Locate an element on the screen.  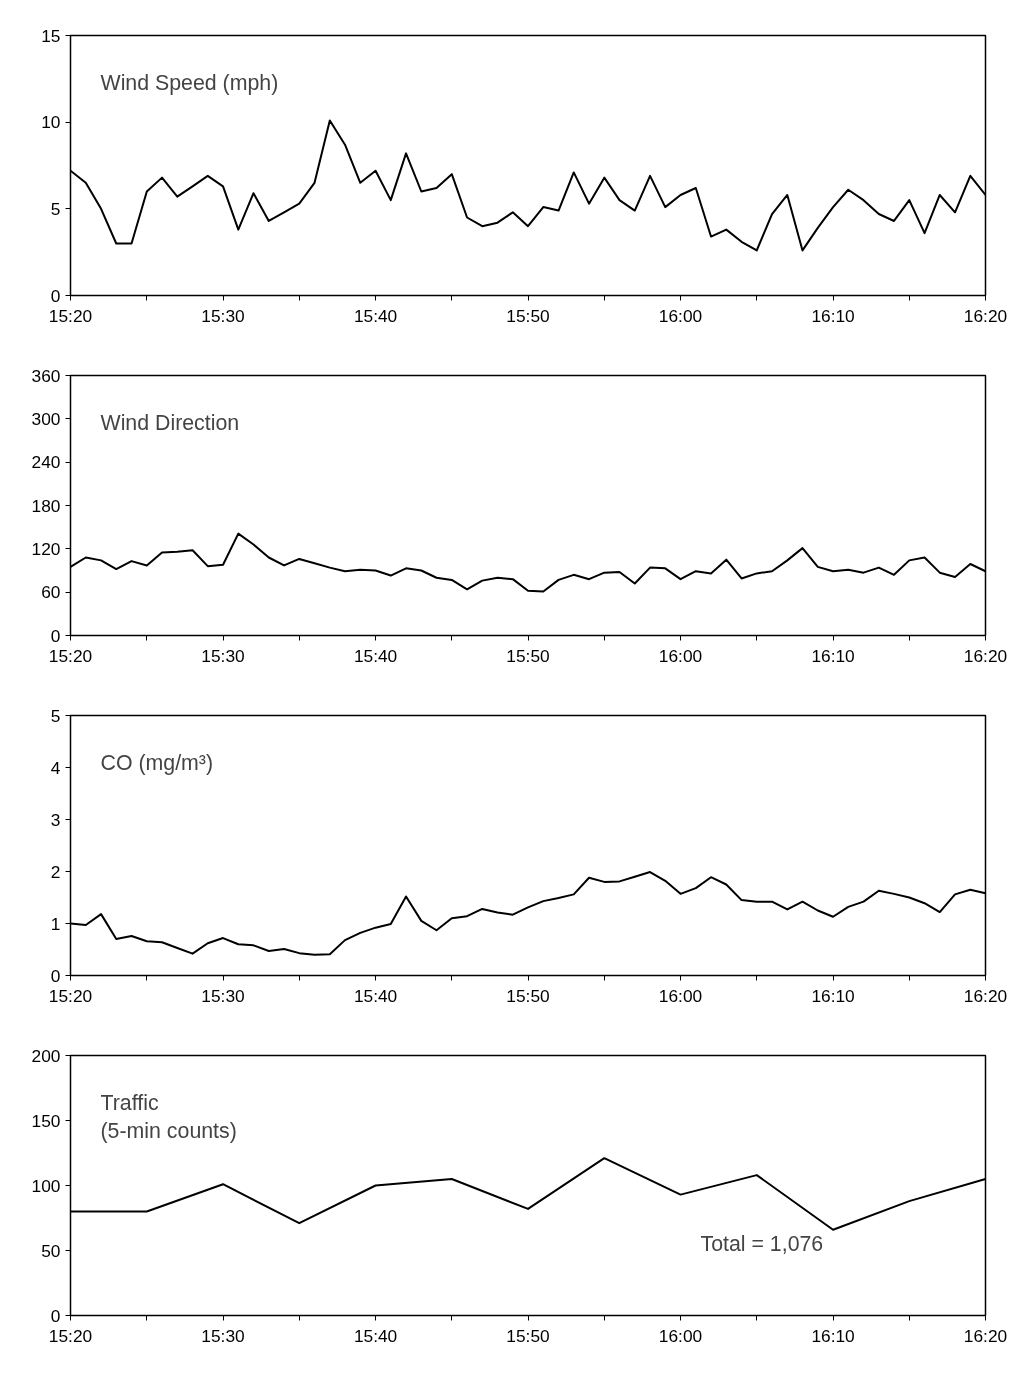
text: Wind Speed (mph) is located at coordinates (189, 82).